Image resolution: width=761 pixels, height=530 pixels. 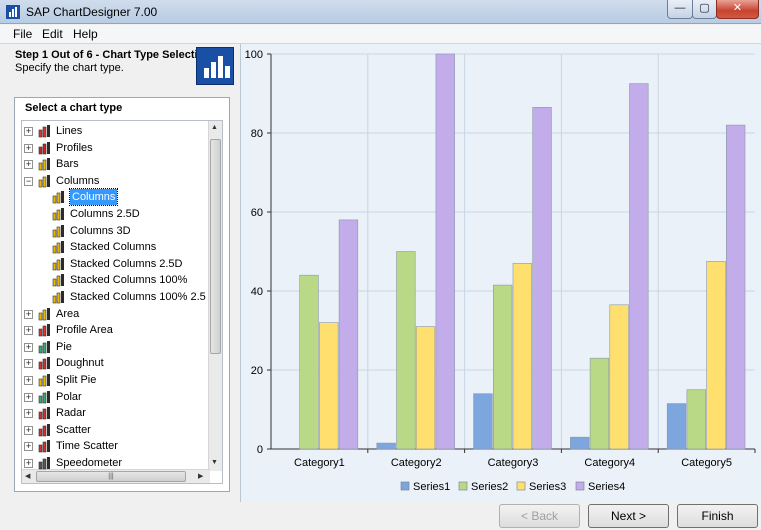 I want to click on scatter-chart-icon, so click(x=45, y=430).